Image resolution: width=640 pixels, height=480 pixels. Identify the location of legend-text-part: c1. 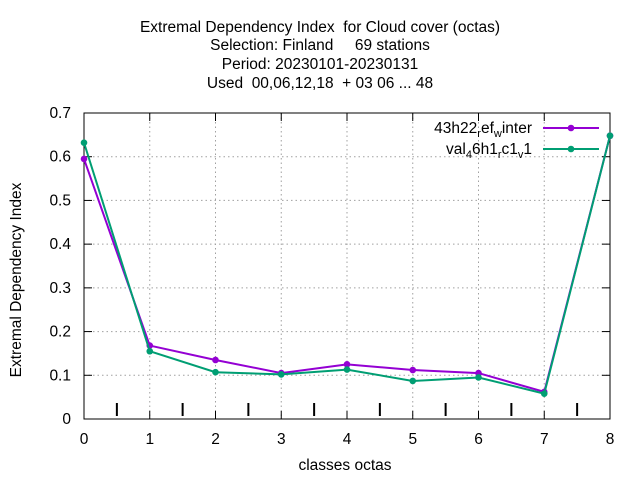
(510, 149).